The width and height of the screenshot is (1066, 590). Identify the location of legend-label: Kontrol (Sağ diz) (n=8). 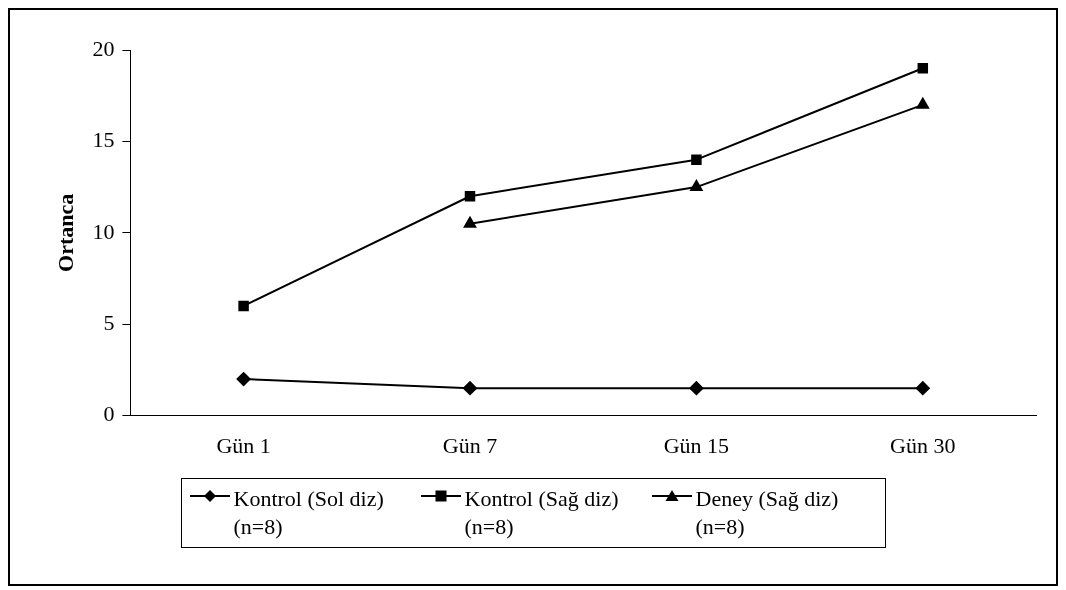
(542, 513).